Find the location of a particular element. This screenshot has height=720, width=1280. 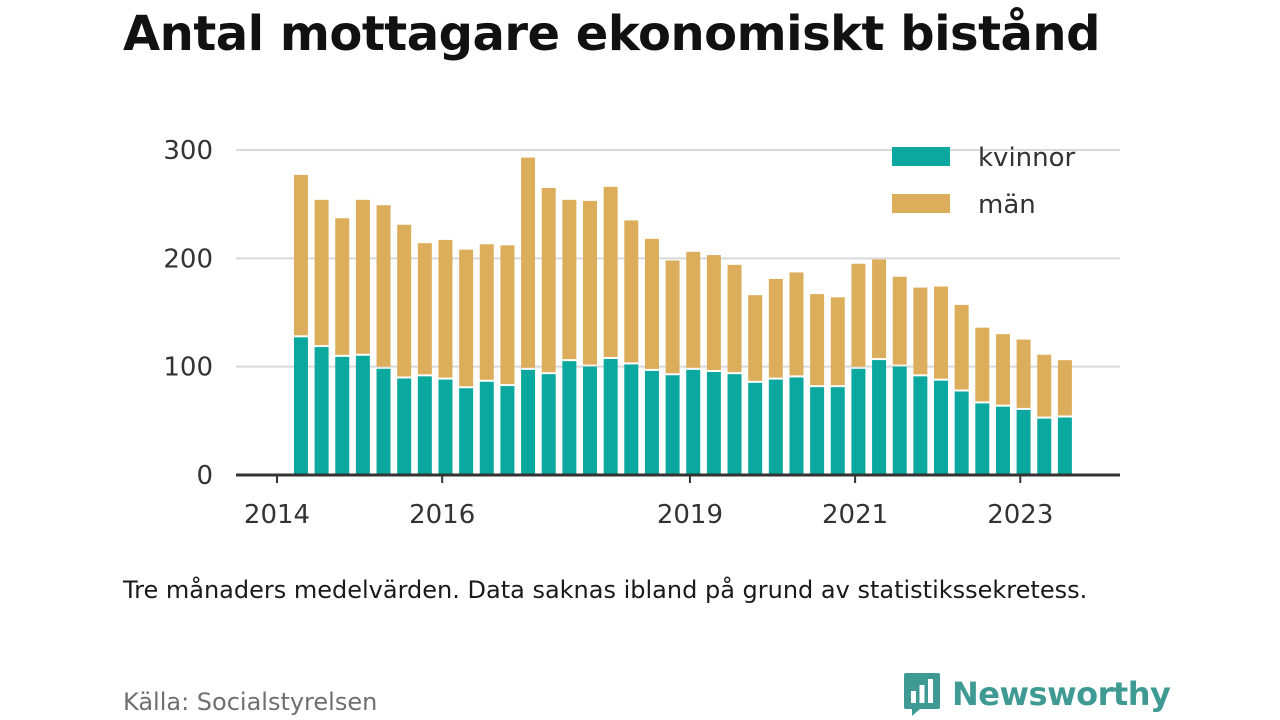

y-axis-ticks: 0 100 200 300 is located at coordinates (188, 313).